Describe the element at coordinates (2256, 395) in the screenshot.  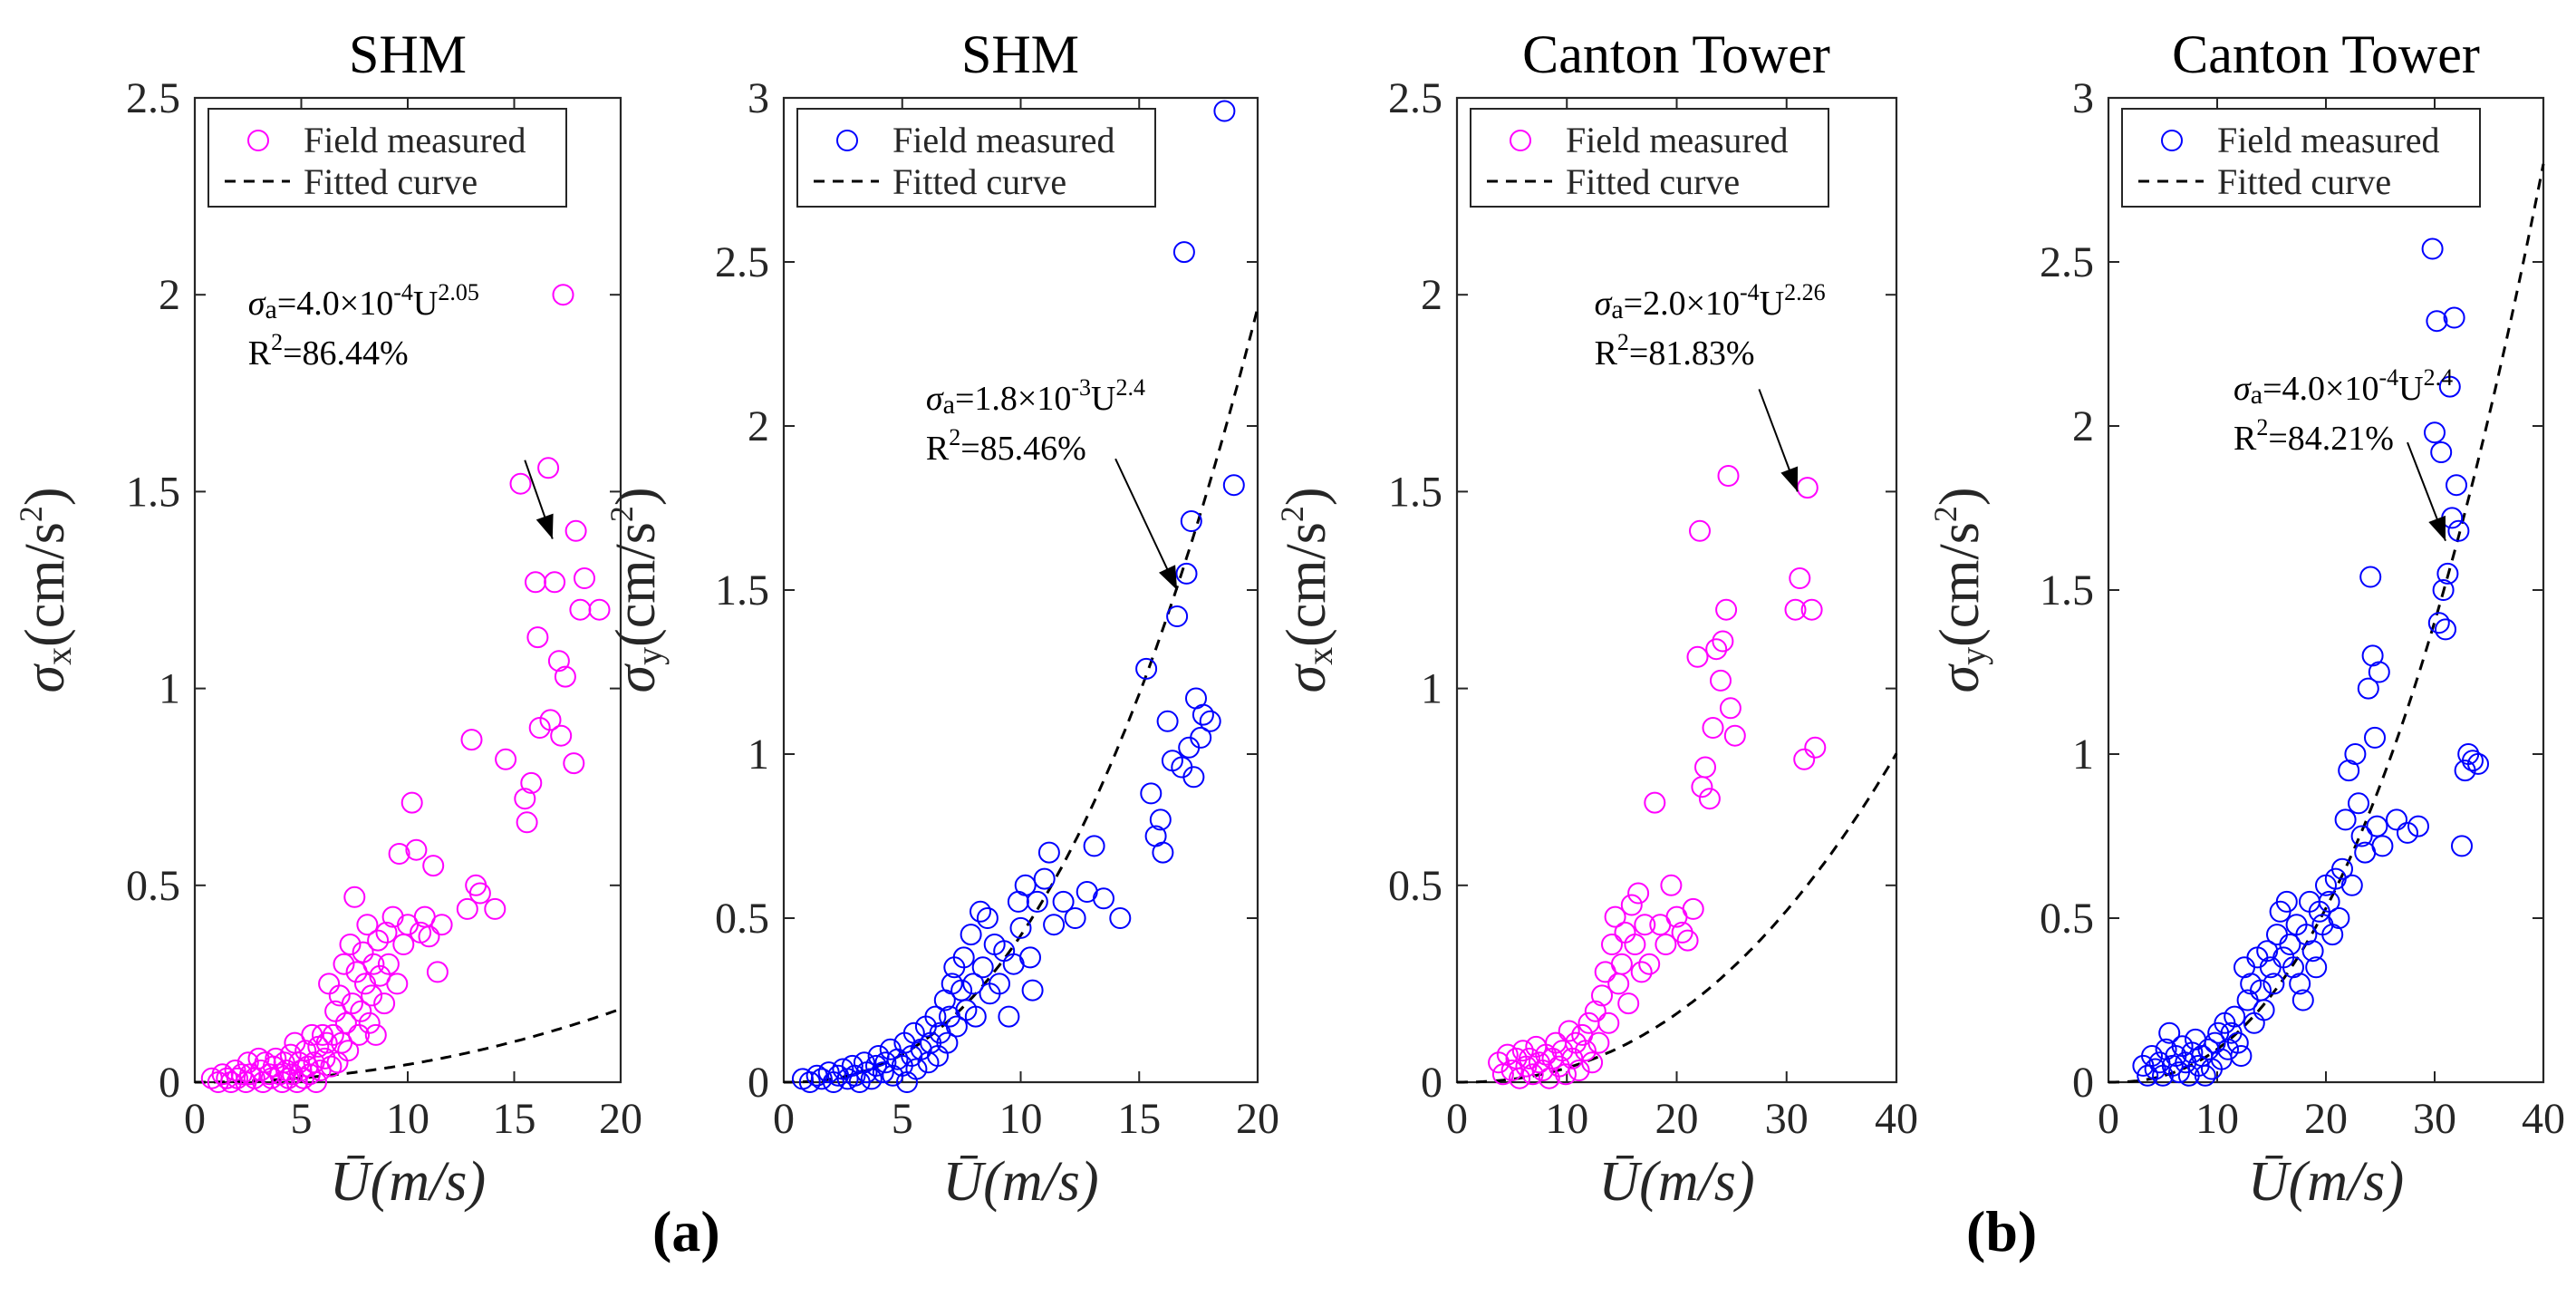
I see `eq-sub: a` at that location.